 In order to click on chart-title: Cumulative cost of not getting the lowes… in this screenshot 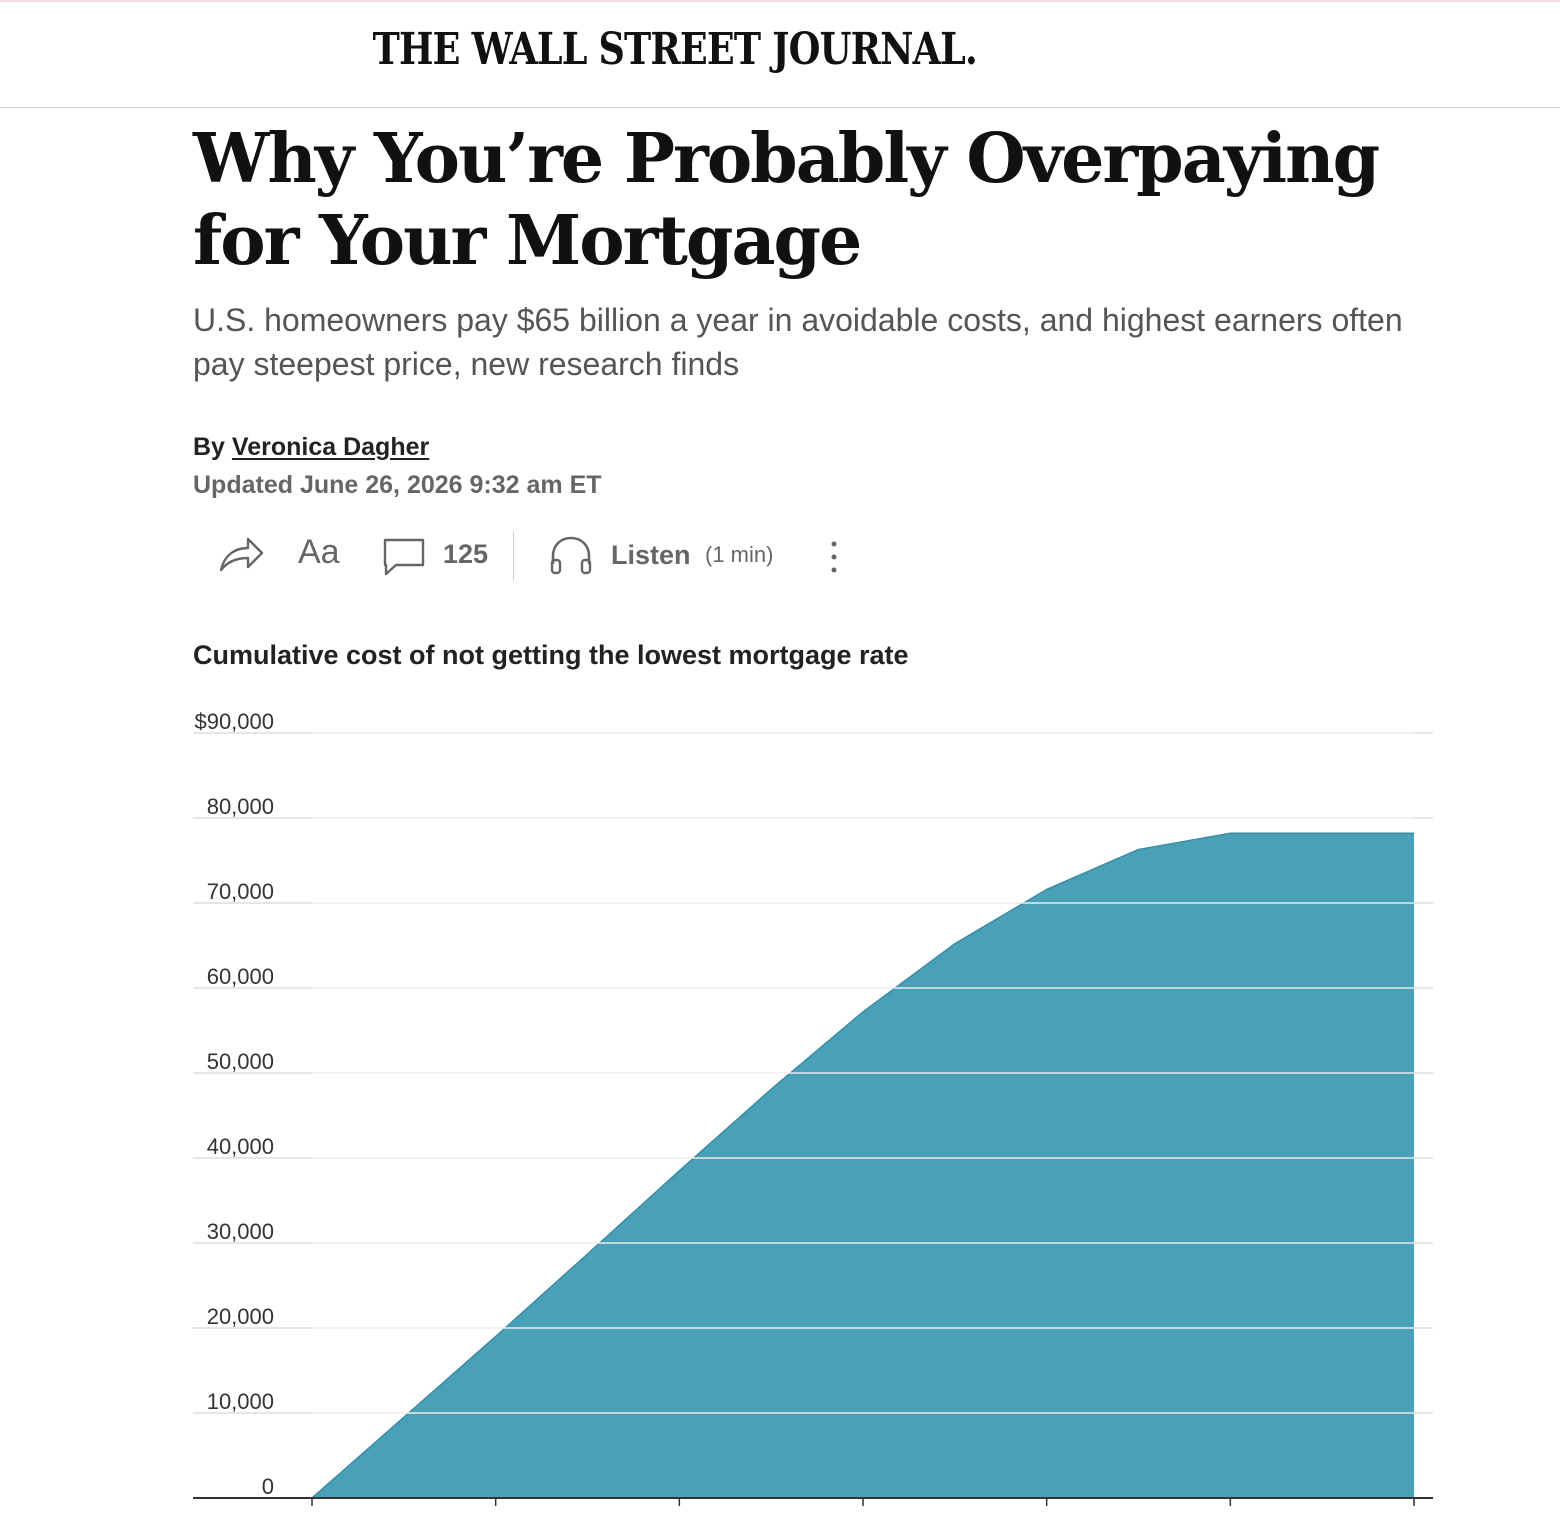, I will do `click(551, 655)`.